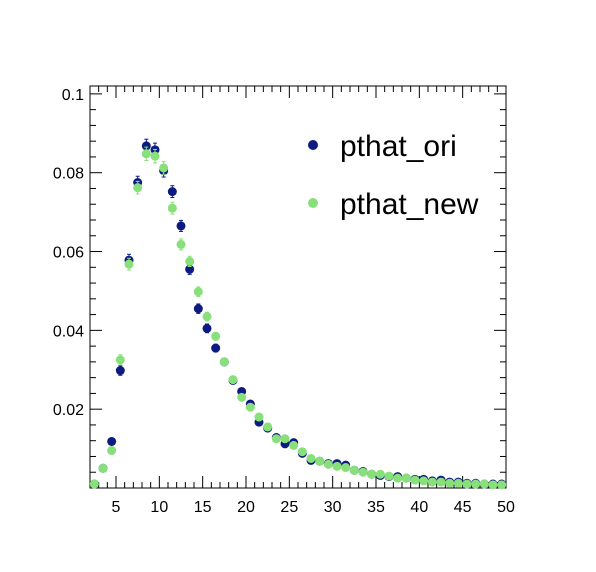 The width and height of the screenshot is (596, 572). I want to click on legend-label: pthat_ori, so click(398, 146).